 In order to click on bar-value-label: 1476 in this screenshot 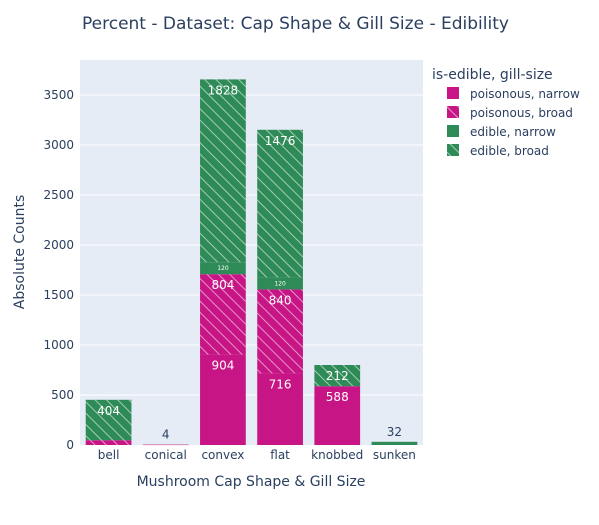, I will do `click(280, 141)`.